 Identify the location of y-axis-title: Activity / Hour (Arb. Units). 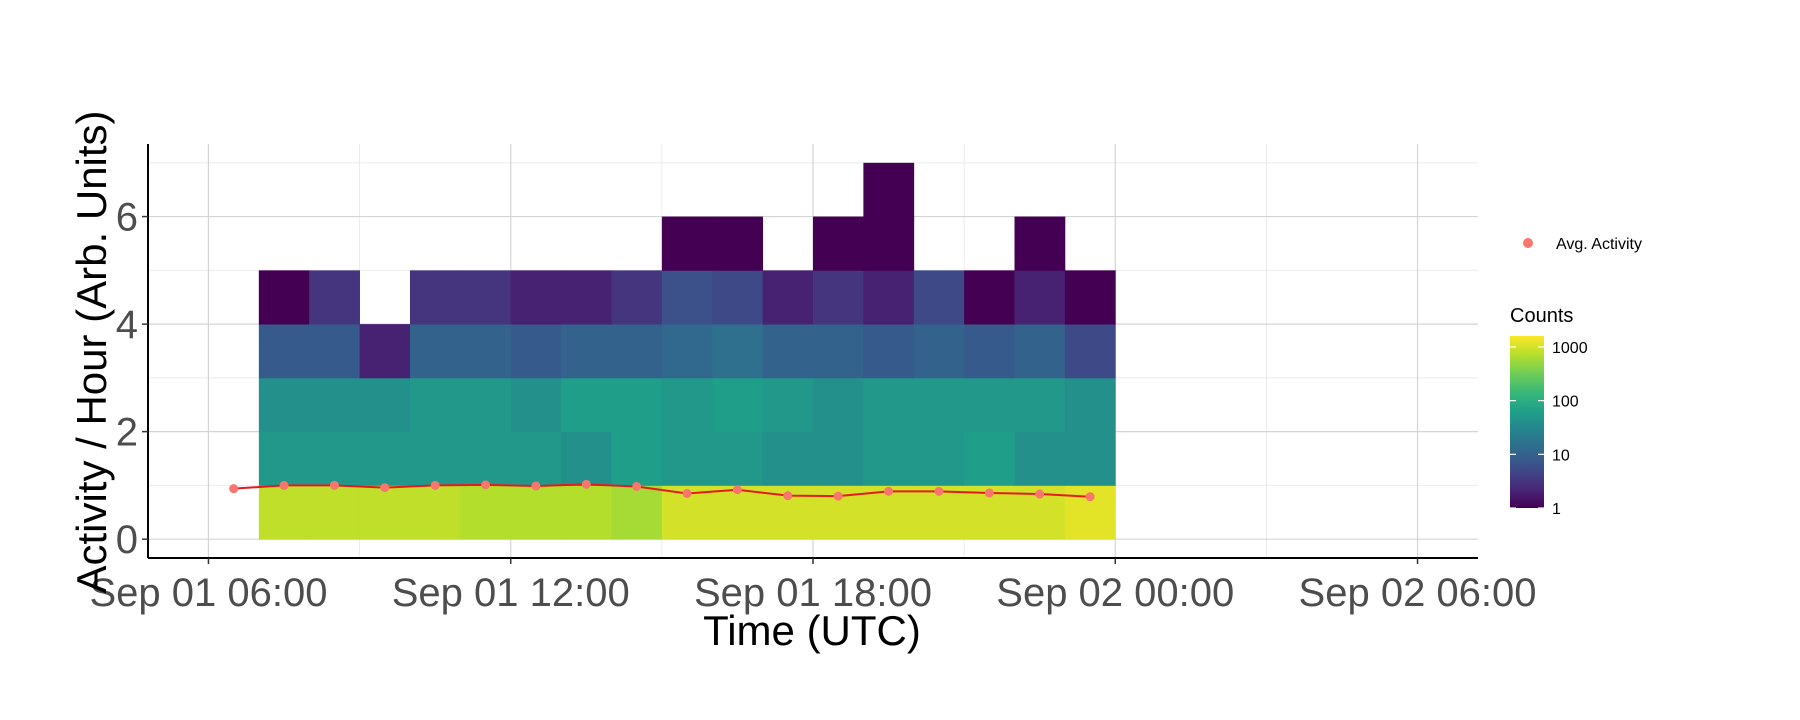
(91, 351).